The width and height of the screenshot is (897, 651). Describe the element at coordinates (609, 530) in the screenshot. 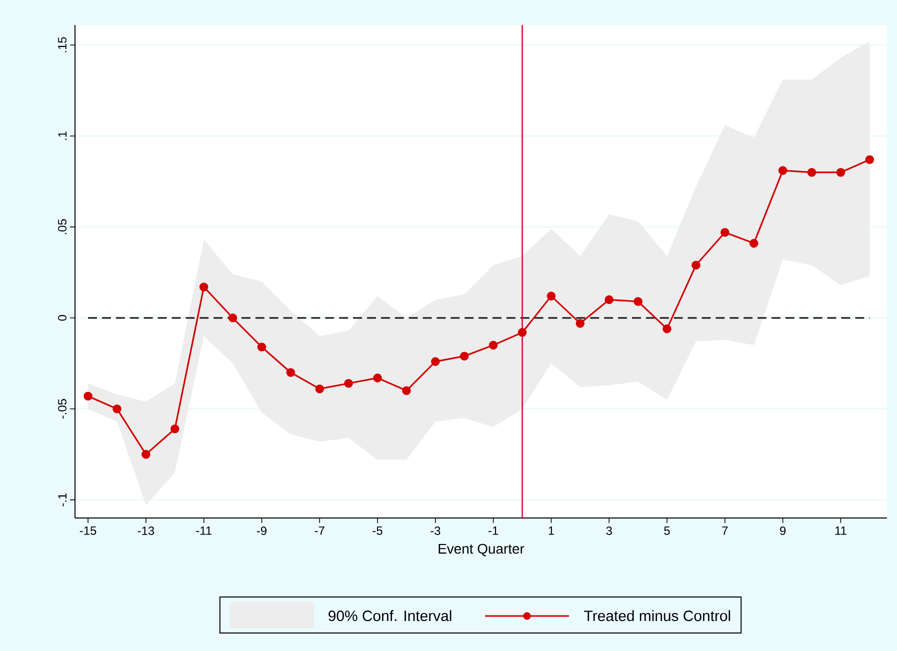

I see `x-tick-label: 3` at that location.